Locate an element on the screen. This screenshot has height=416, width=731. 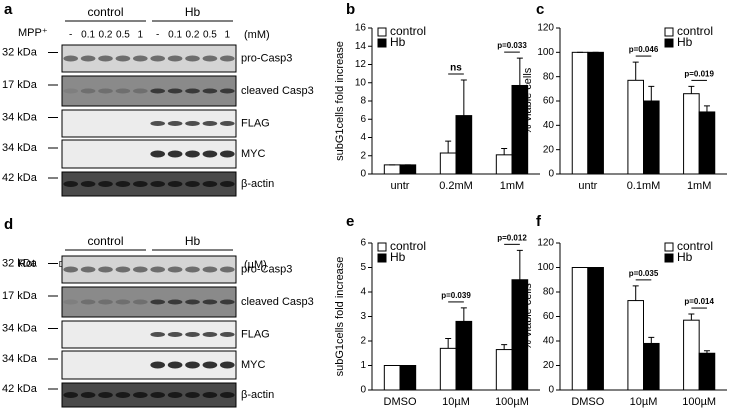
y-tick-label: 40 is located at coordinates (549, 125).